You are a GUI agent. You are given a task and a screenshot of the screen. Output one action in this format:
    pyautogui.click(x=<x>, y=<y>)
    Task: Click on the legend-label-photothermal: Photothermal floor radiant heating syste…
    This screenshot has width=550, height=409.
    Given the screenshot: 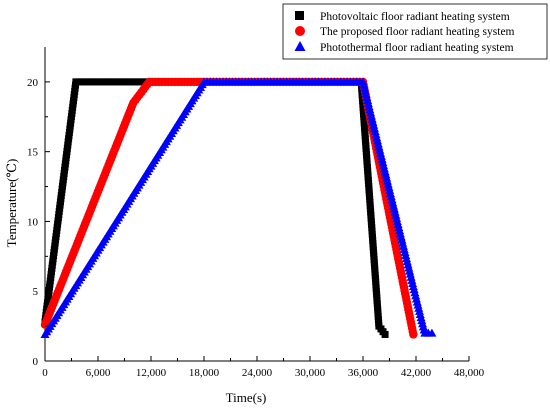 What is the action you would take?
    pyautogui.click(x=417, y=48)
    